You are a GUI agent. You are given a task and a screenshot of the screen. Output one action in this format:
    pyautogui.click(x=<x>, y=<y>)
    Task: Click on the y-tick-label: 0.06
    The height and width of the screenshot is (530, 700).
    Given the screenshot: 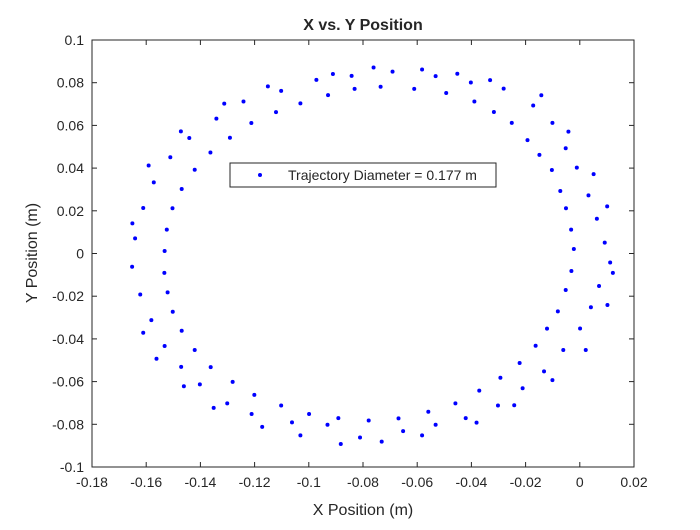 What is the action you would take?
    pyautogui.click(x=70, y=125)
    